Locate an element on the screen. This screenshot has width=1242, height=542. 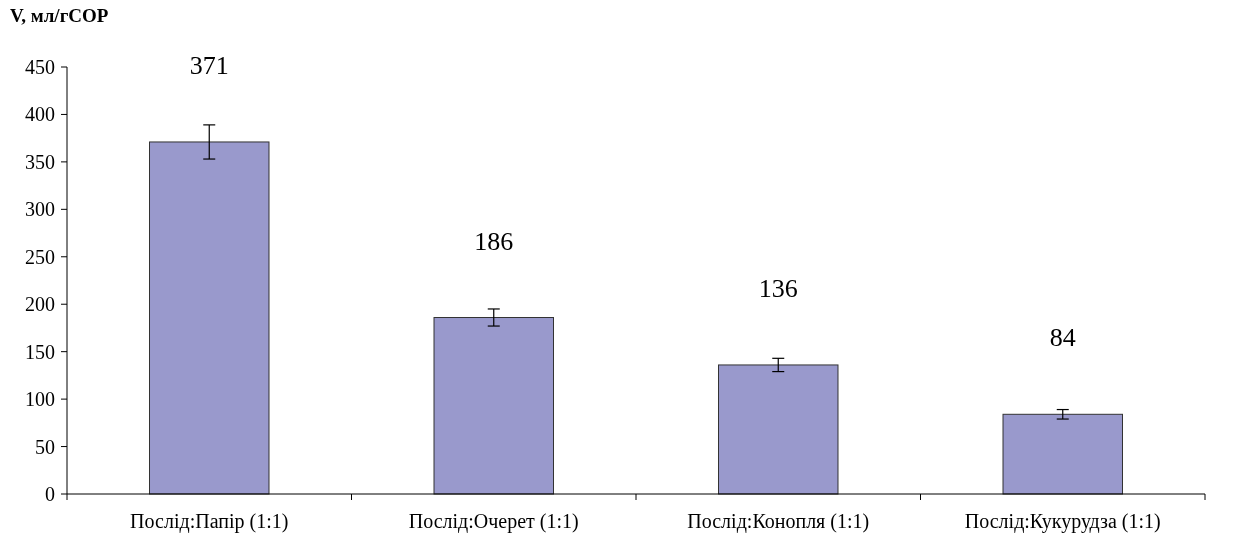
y-tick-label: 200 is located at coordinates (40, 304).